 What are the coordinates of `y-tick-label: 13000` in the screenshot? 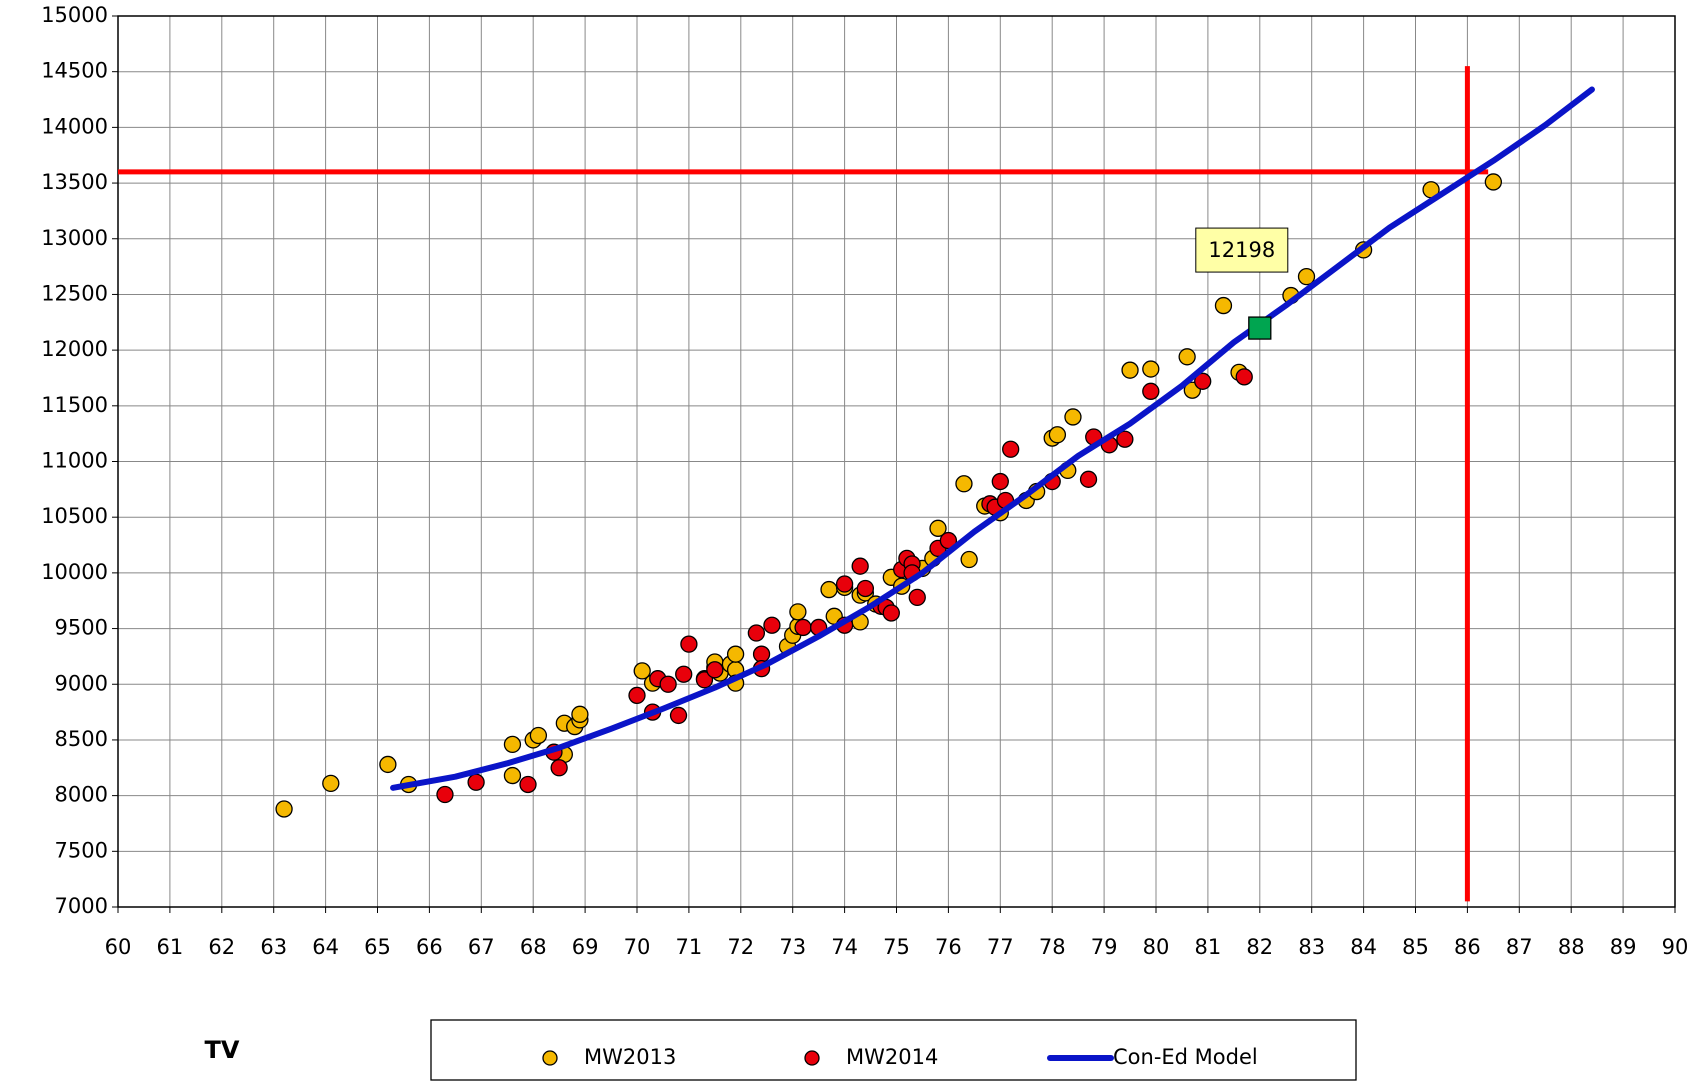 It's located at (74, 238).